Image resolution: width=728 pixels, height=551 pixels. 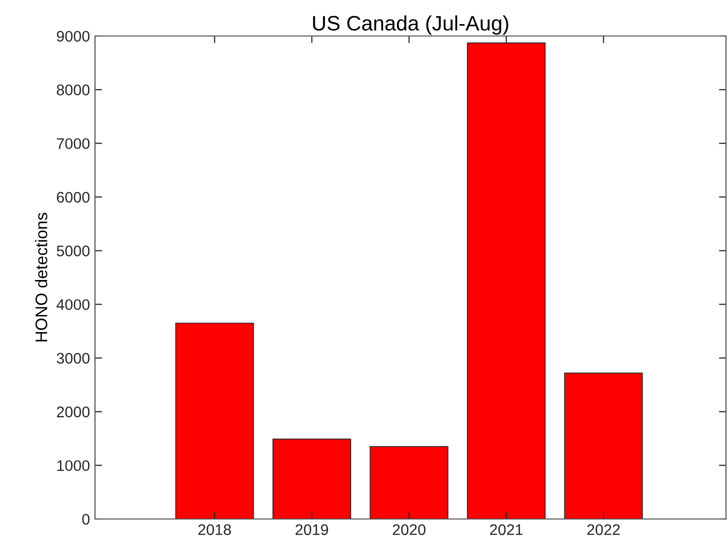 I want to click on x-tick-label: 2022, so click(x=603, y=530).